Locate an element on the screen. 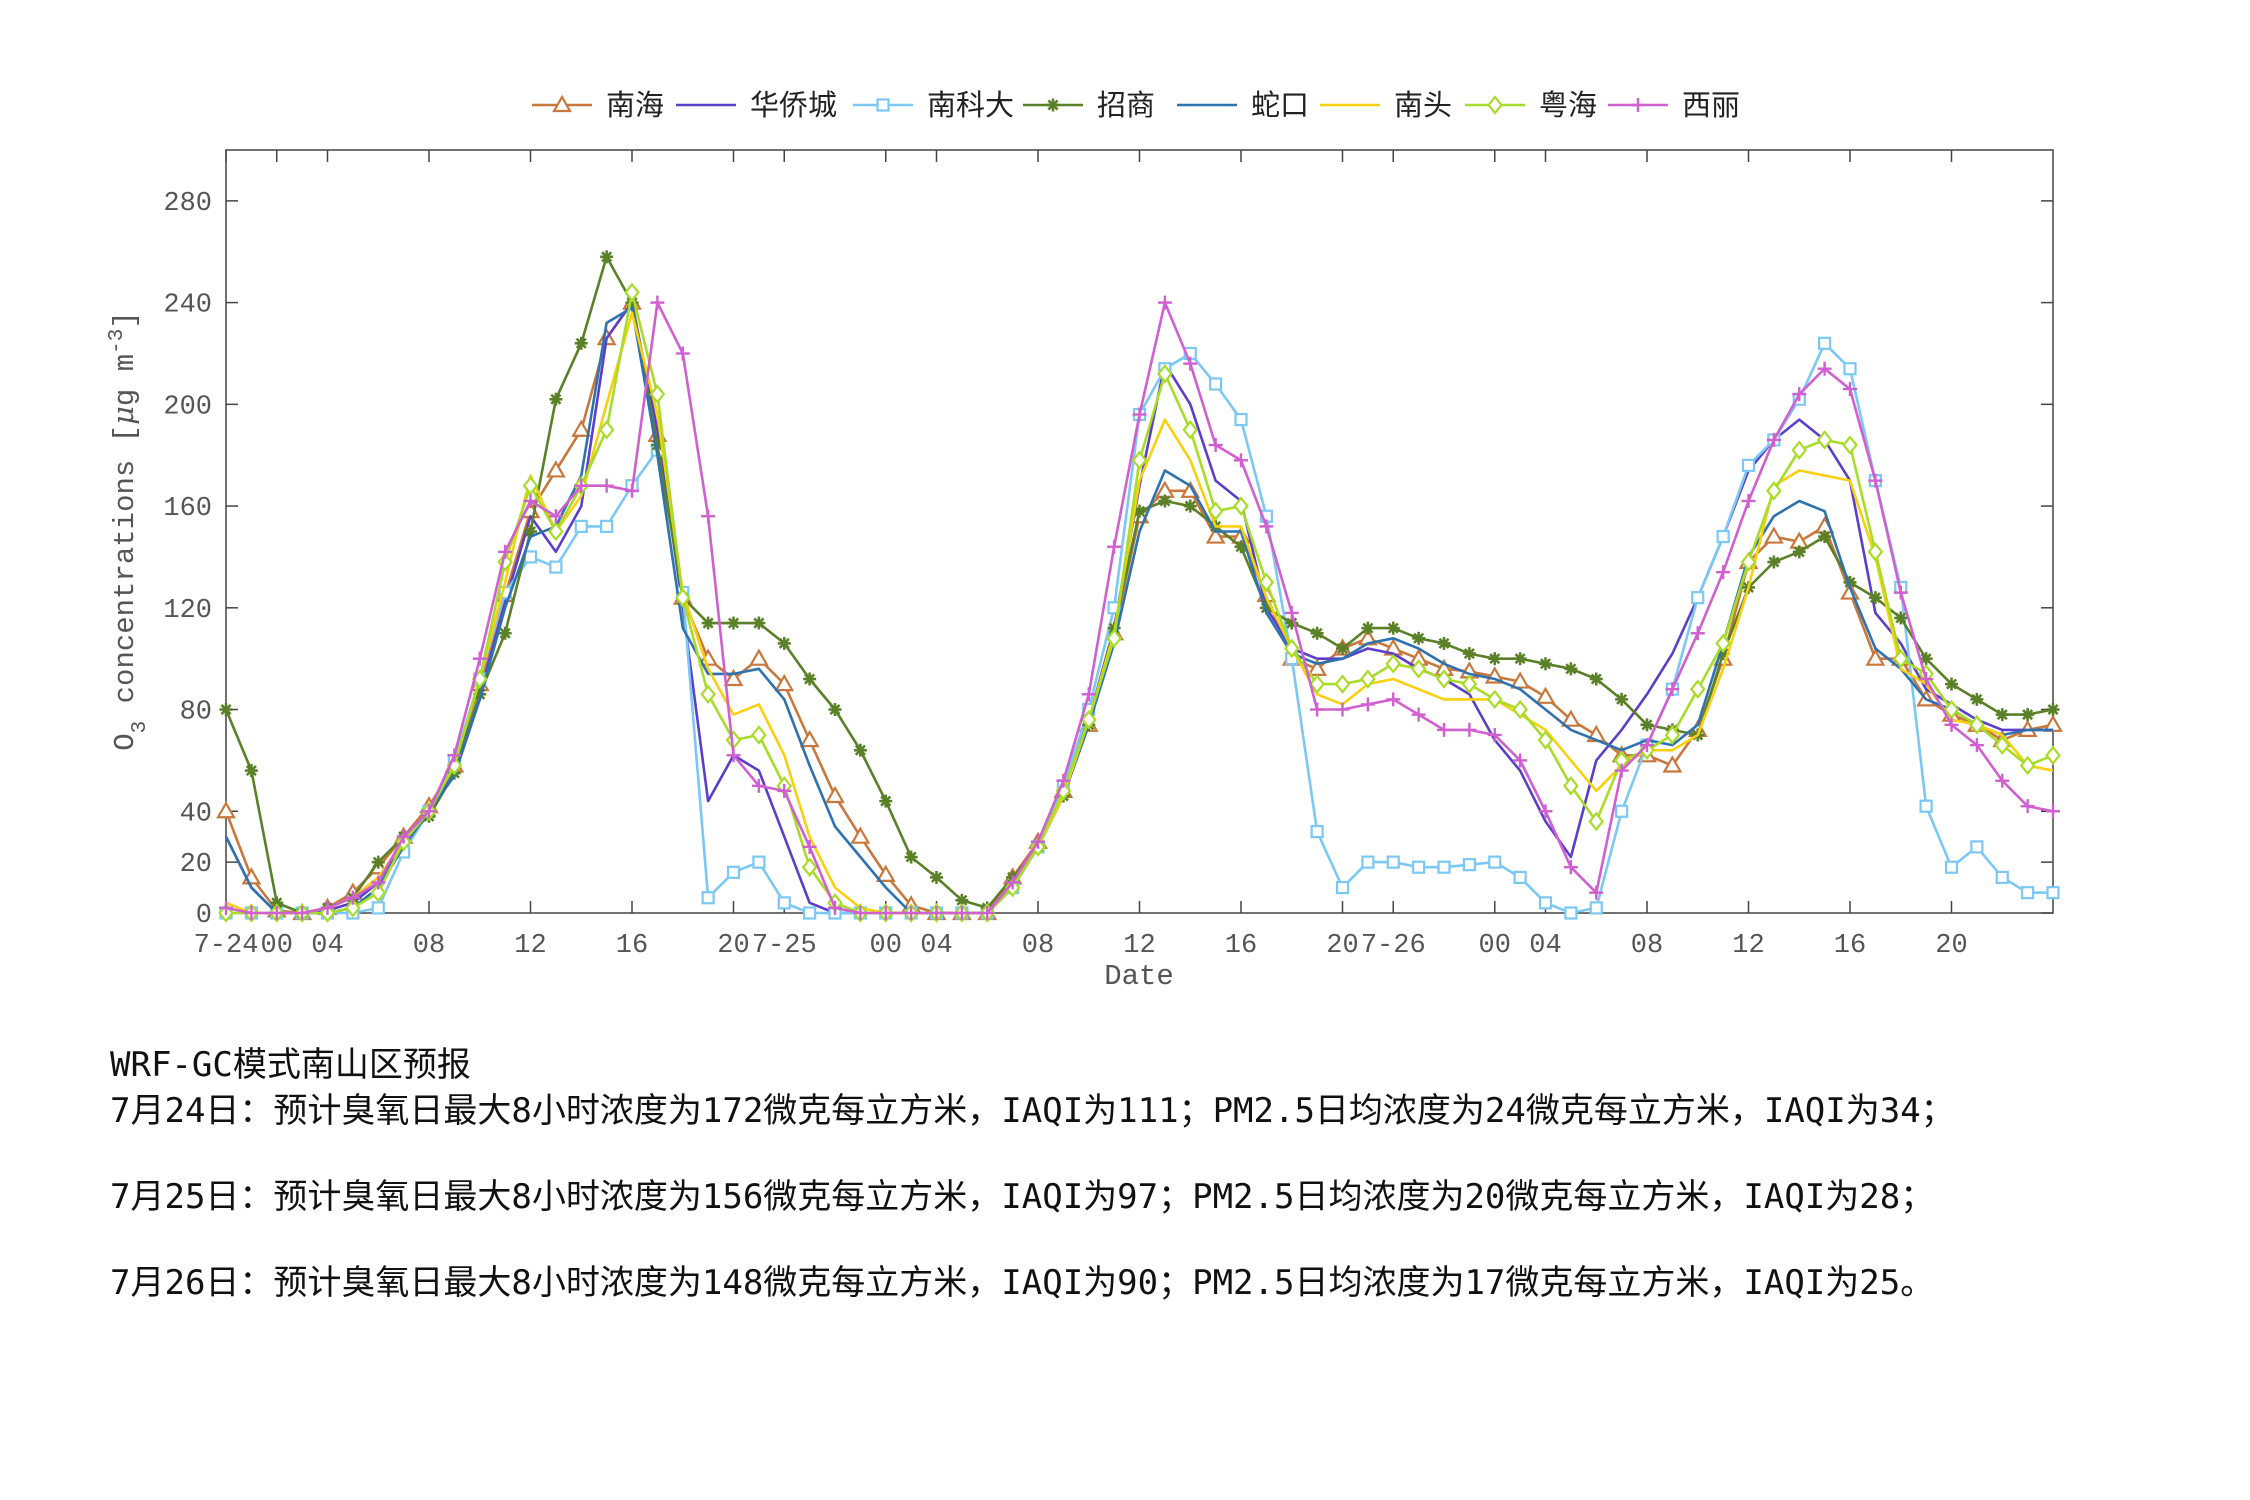 This screenshot has height=1500, width=2250. y-tick-label: 280 is located at coordinates (187, 204).